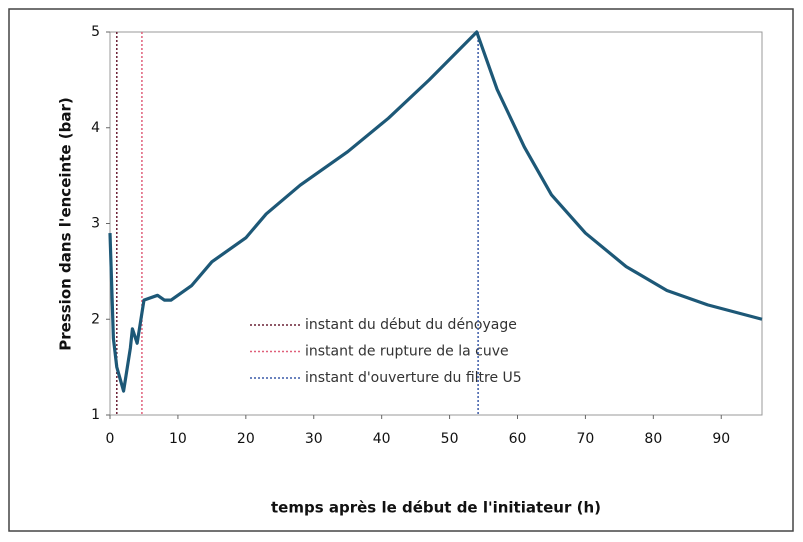 The width and height of the screenshot is (803, 542). I want to click on x-tick-label: 40, so click(382, 439).